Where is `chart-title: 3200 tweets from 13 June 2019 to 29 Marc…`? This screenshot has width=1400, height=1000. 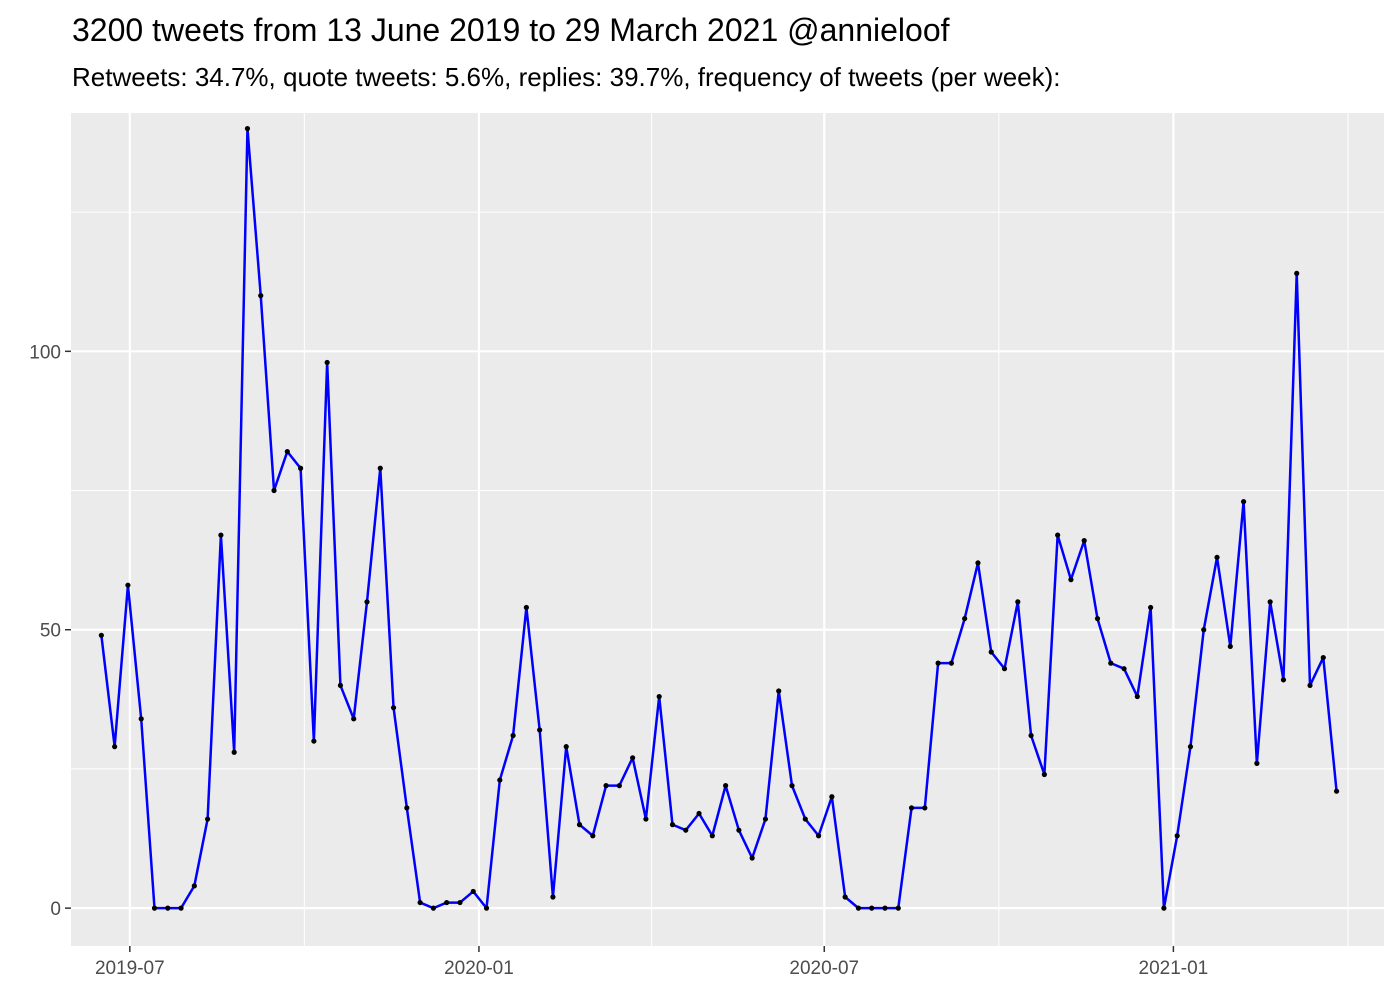 chart-title: 3200 tweets from 13 June 2019 to 29 Marc… is located at coordinates (511, 30).